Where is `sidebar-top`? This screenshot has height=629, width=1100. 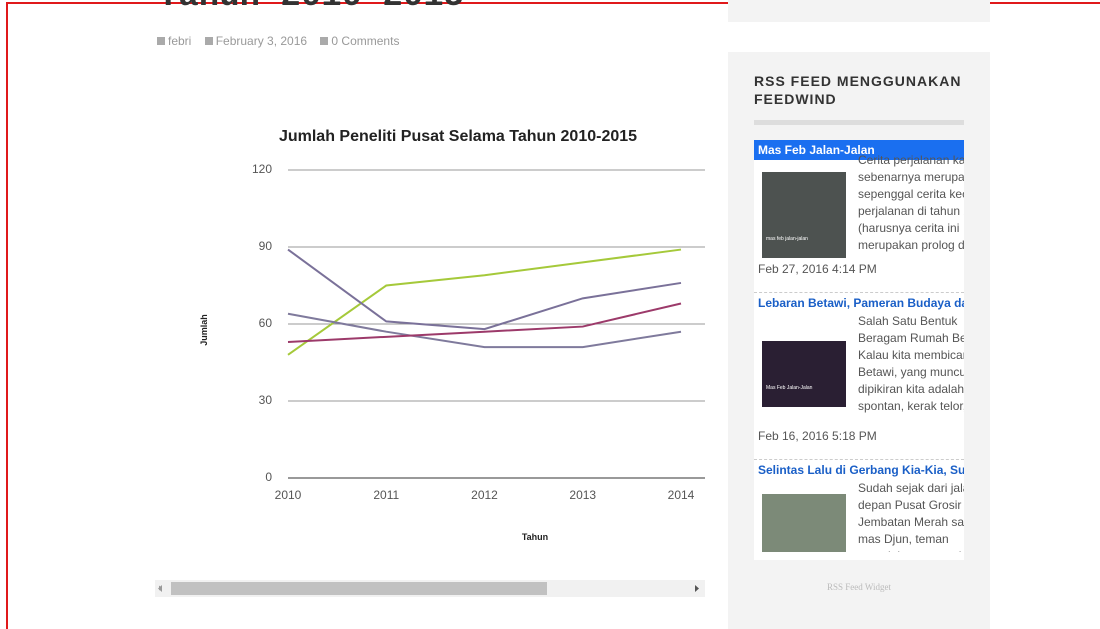 sidebar-top is located at coordinates (859, 11).